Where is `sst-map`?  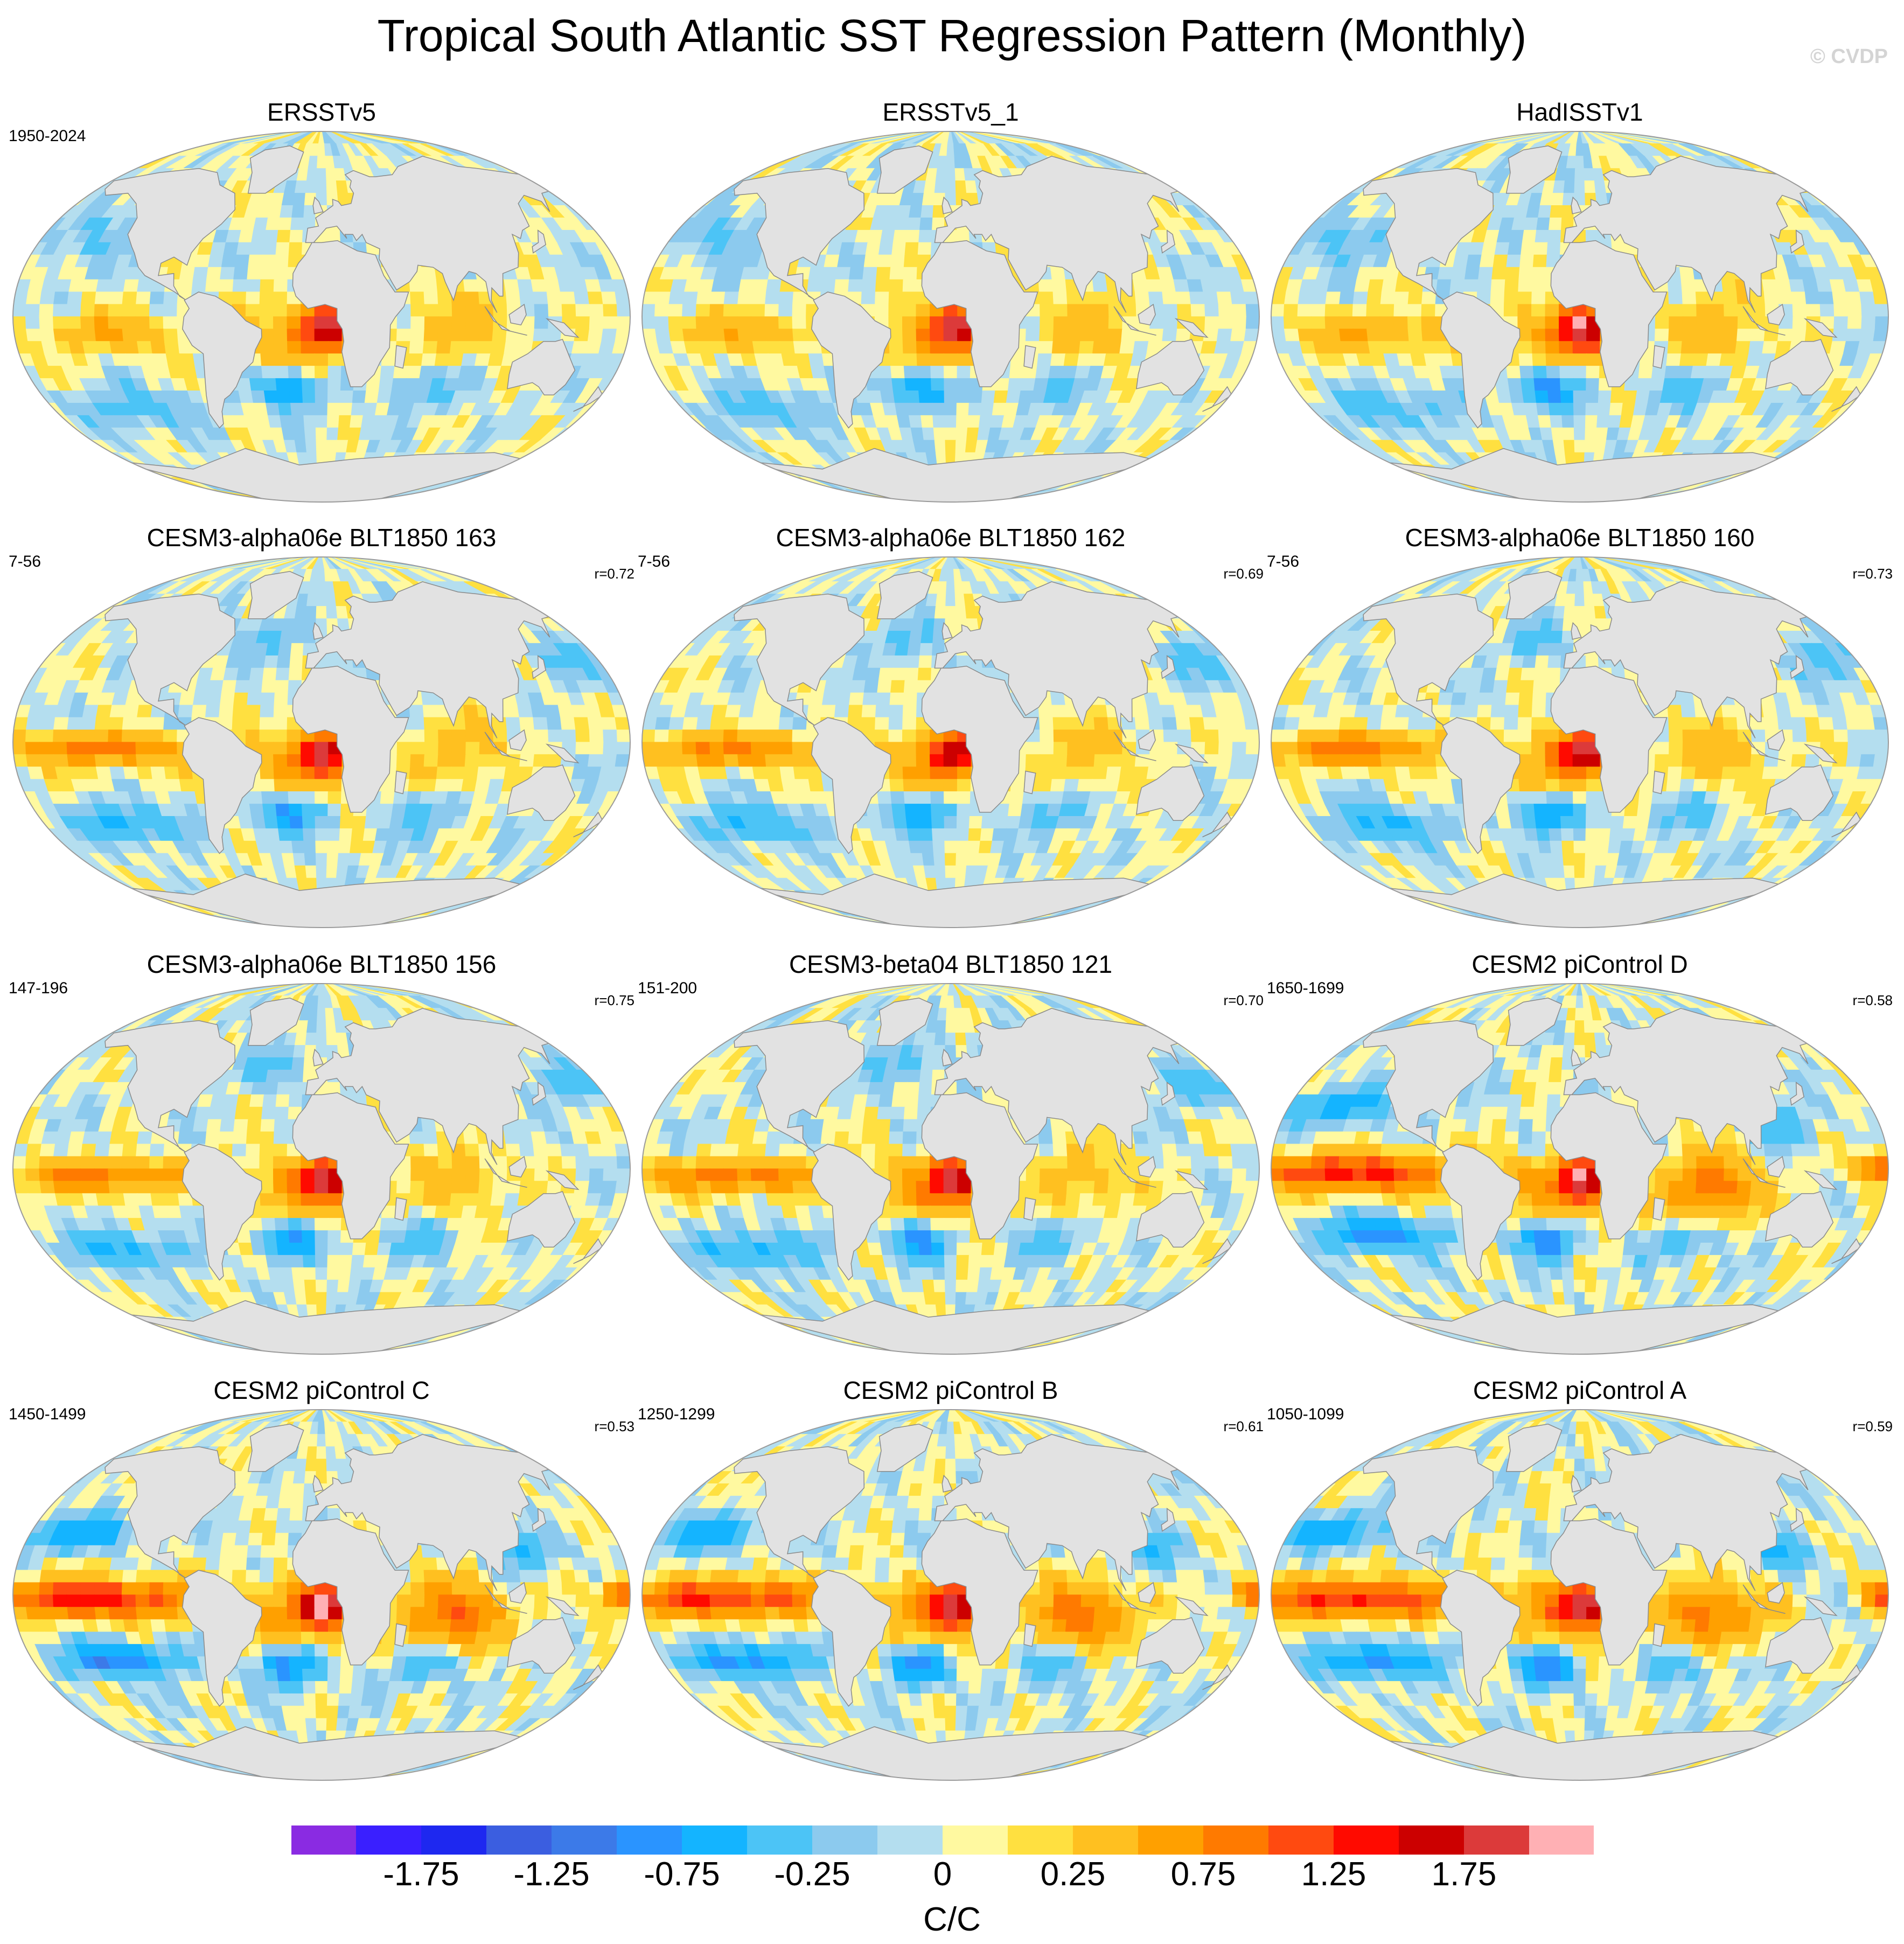
sst-map is located at coordinates (322, 742).